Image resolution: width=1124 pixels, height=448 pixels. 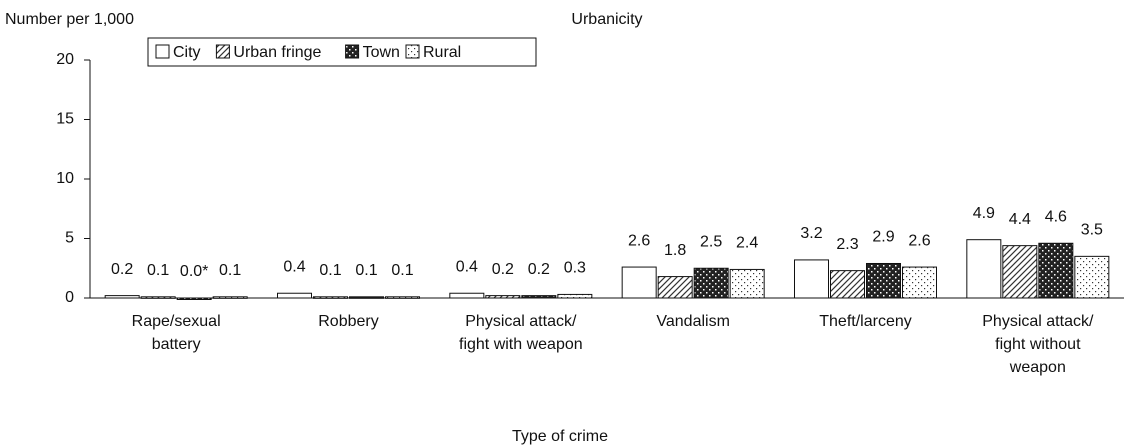 I want to click on value-label: 0.0*, so click(x=194, y=271).